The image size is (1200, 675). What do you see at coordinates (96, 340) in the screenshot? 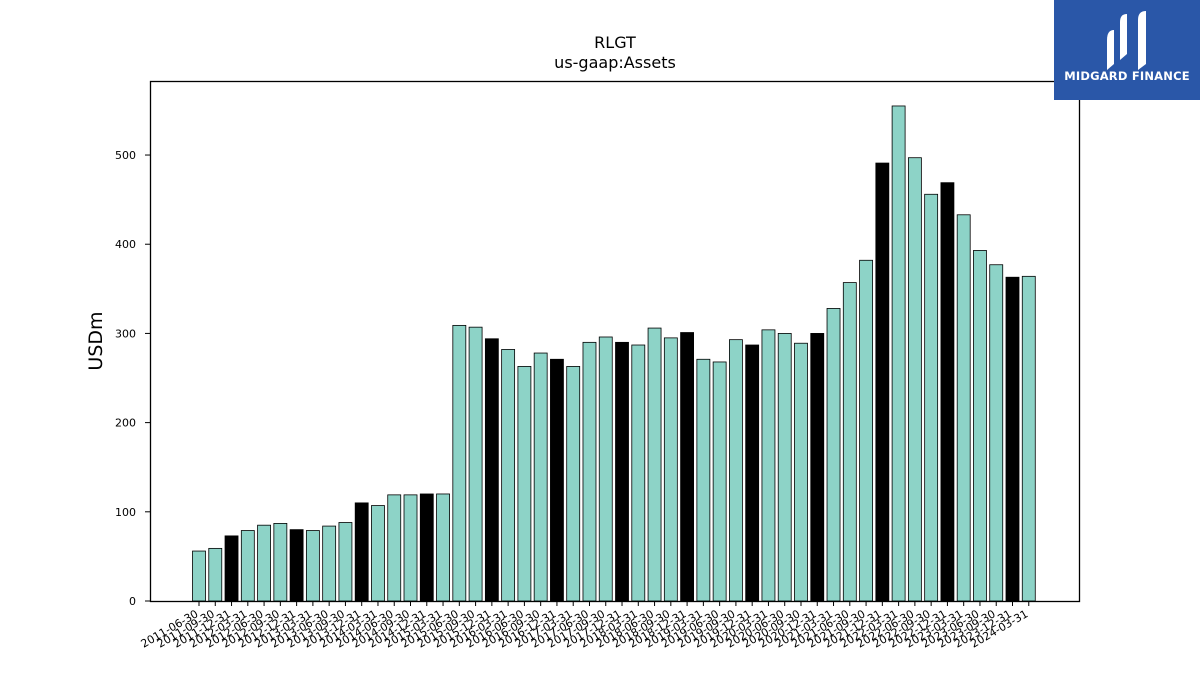
I see `y-axis-label: USDm` at bounding box center [96, 340].